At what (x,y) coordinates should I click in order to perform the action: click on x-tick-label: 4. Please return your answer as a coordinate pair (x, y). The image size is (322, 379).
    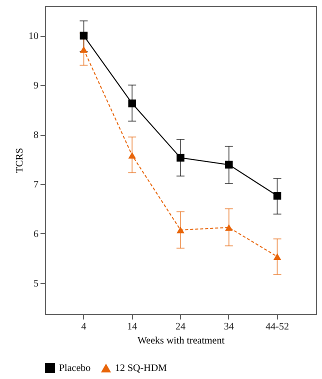
    Looking at the image, I should click on (83, 327).